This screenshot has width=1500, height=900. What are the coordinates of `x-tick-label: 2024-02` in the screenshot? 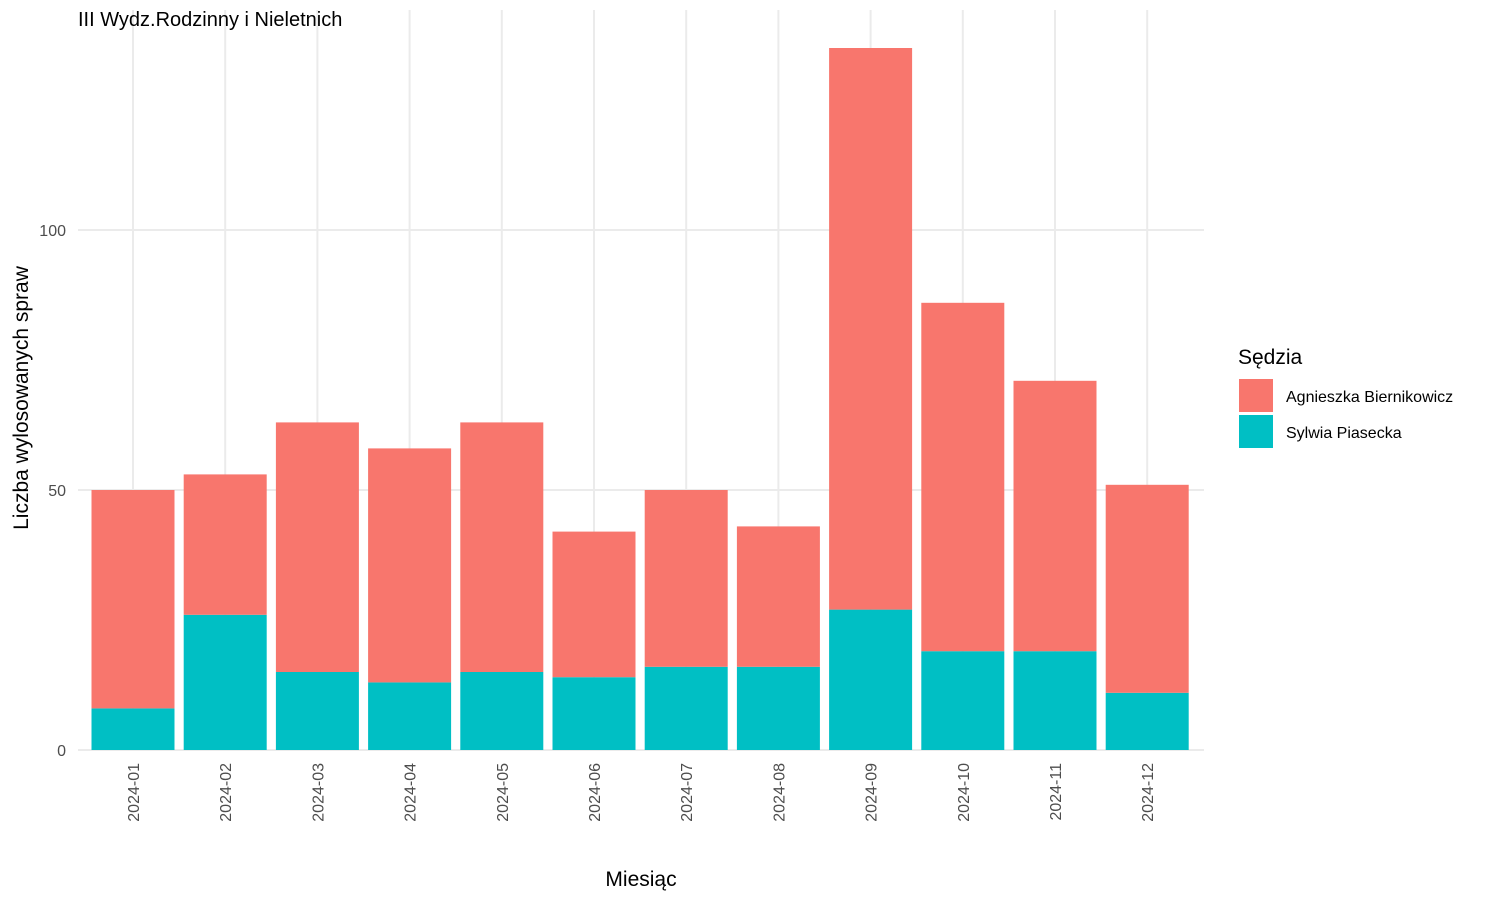 It's located at (226, 792).